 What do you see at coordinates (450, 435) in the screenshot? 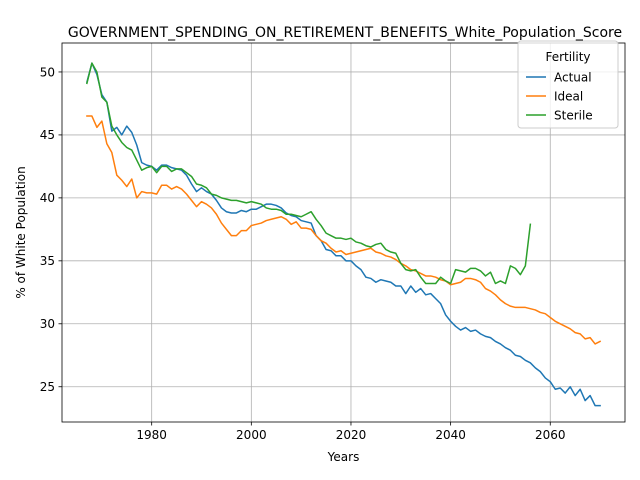
I see `x-tick-label: 2040` at bounding box center [450, 435].